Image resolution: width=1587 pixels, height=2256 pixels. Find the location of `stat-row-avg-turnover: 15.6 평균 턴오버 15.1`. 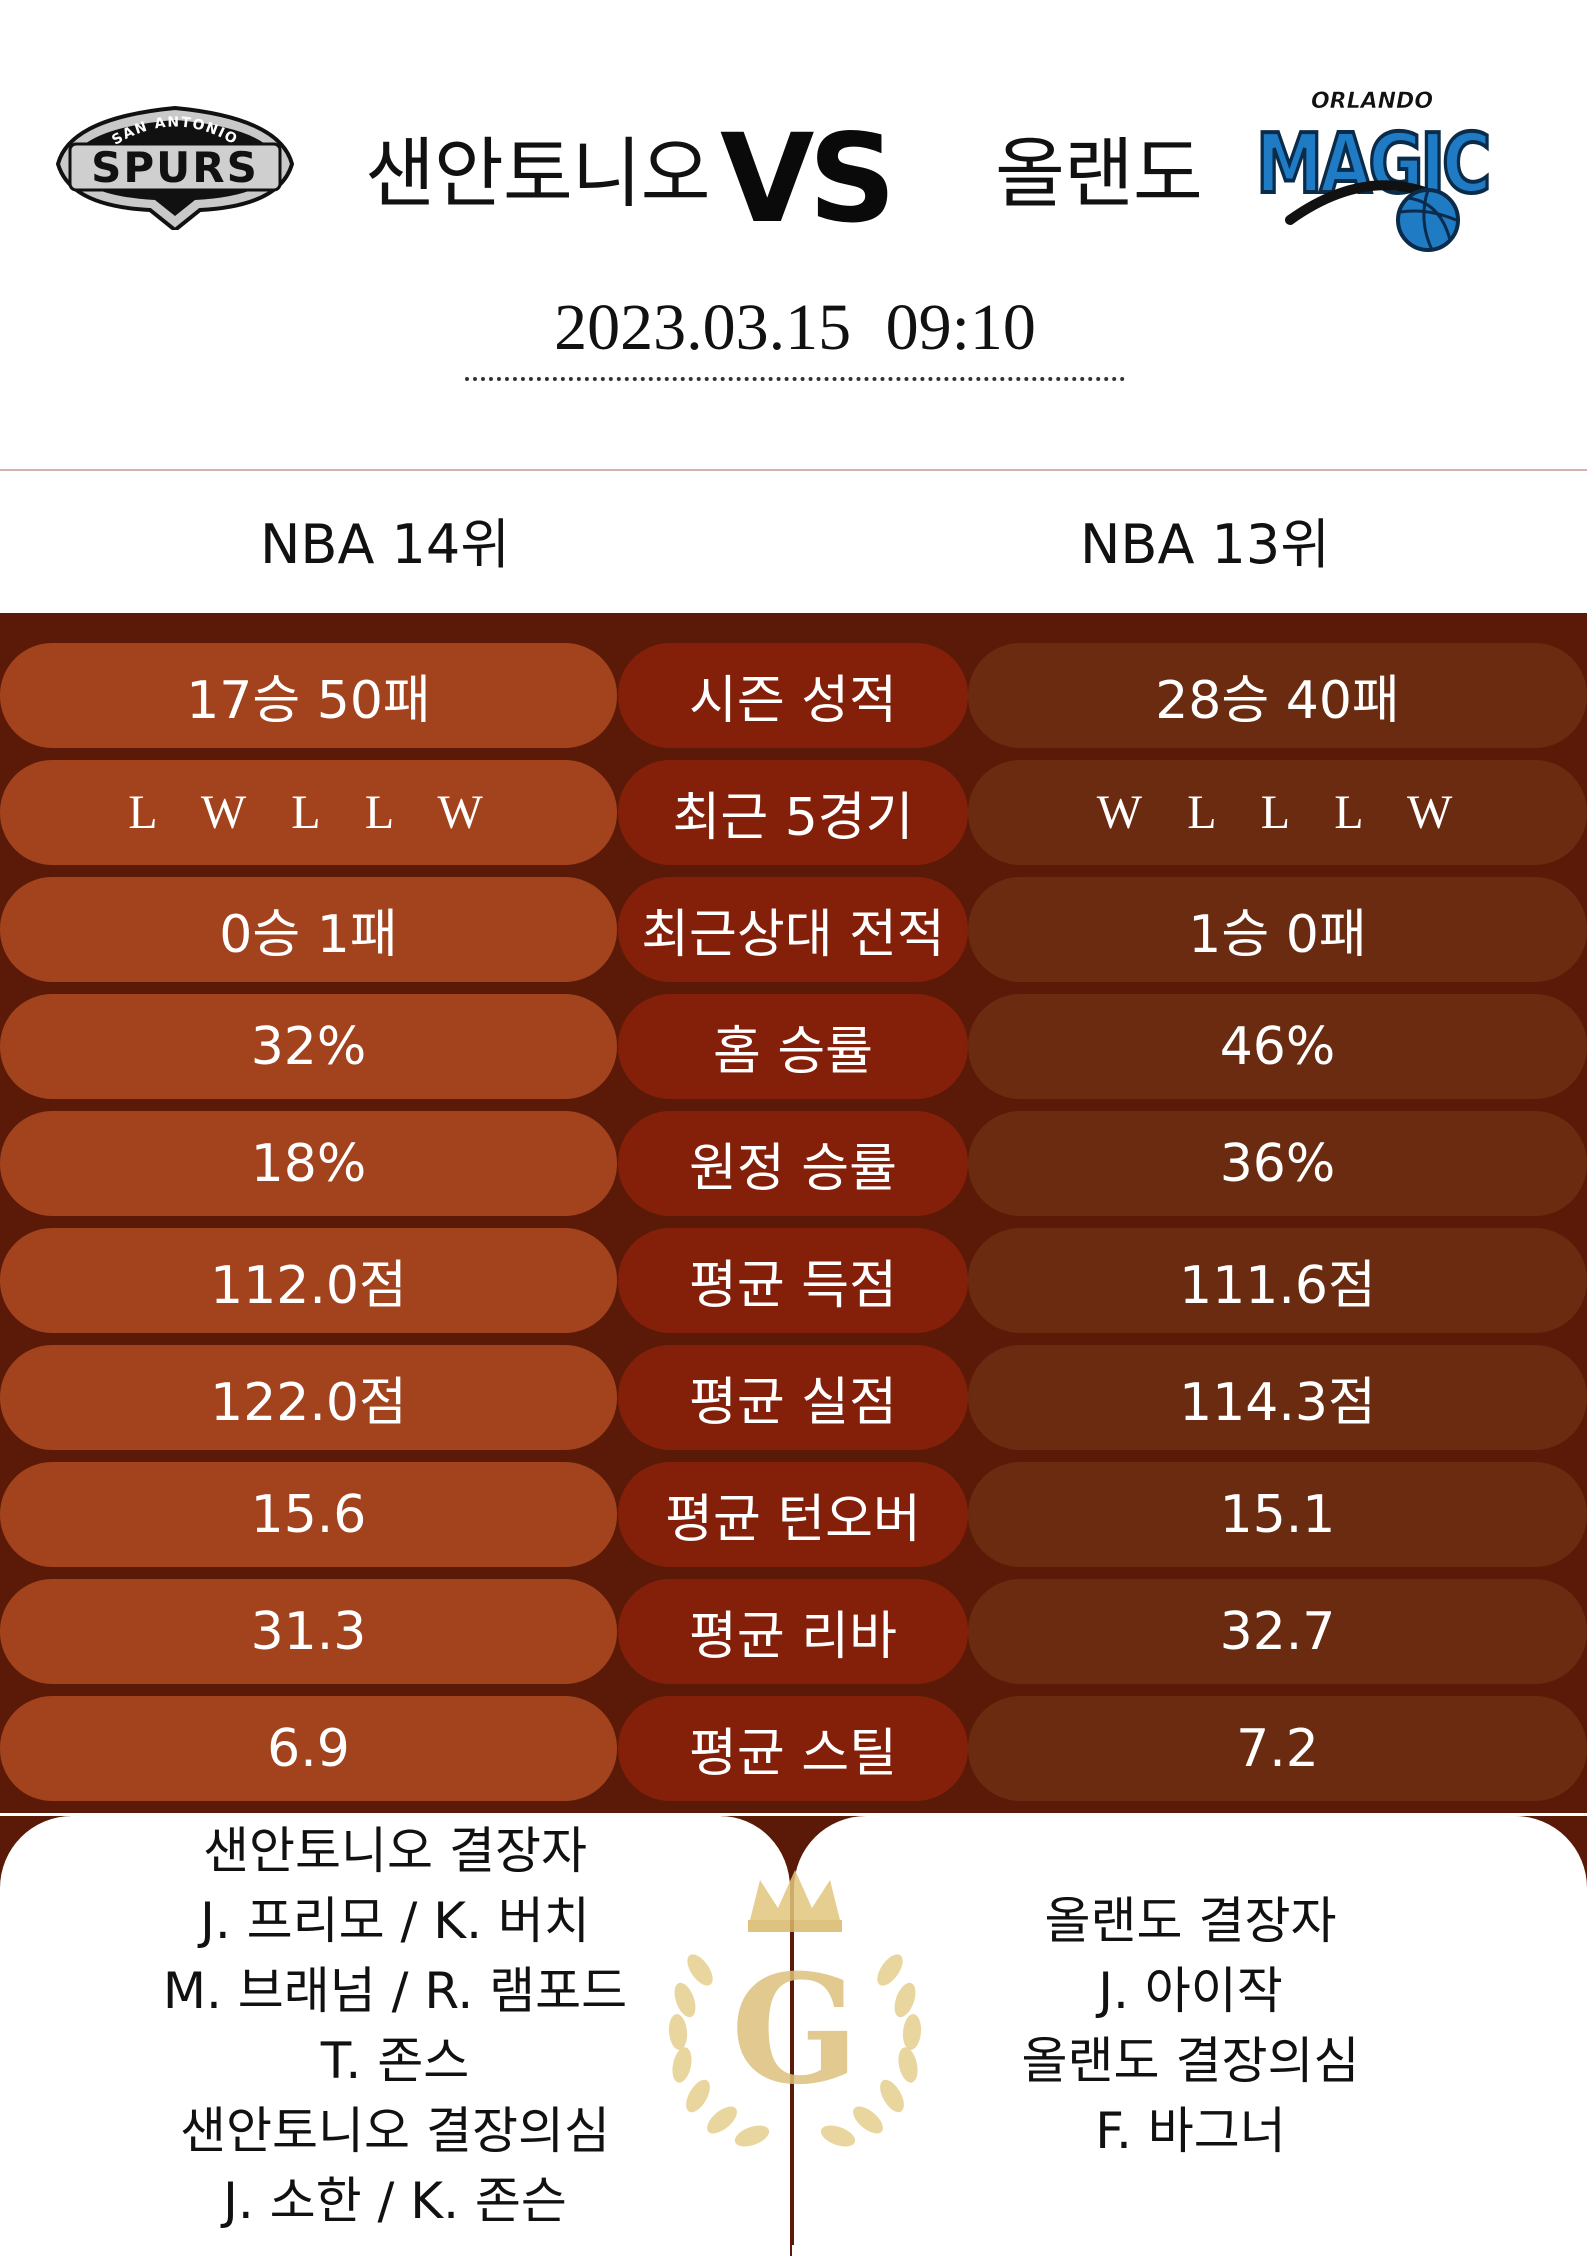

stat-row-avg-turnover: 15.6 평균 턴오버 15.1 is located at coordinates (793, 1514).